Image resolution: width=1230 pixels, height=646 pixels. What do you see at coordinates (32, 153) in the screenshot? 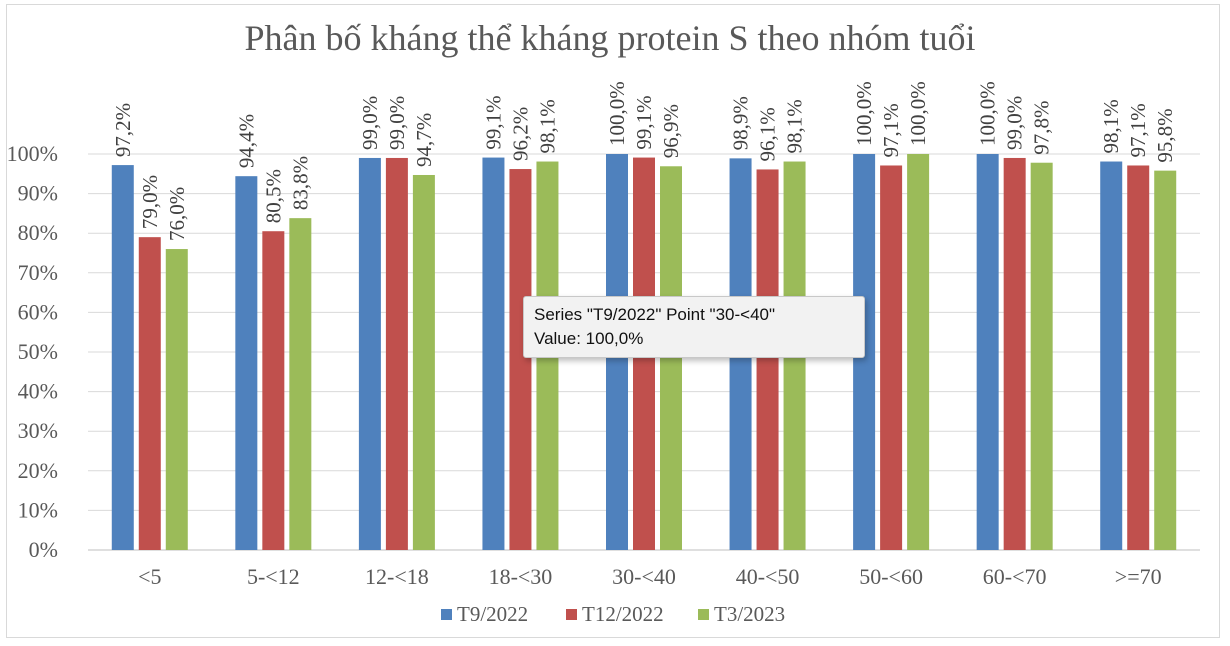
I see `y-tick-label: 100%` at bounding box center [32, 153].